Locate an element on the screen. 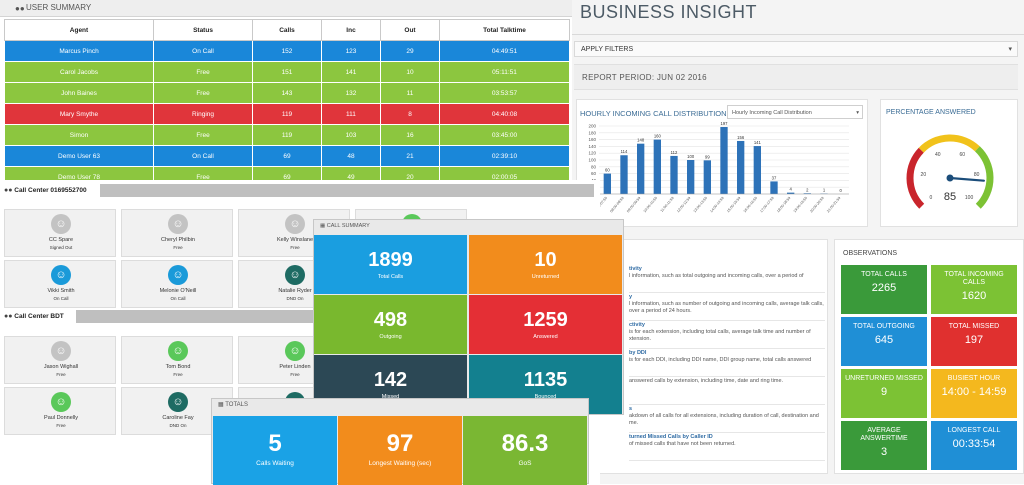 The image size is (1024, 485). observation-label: TOTAL INCOMING CALLS is located at coordinates (974, 279).